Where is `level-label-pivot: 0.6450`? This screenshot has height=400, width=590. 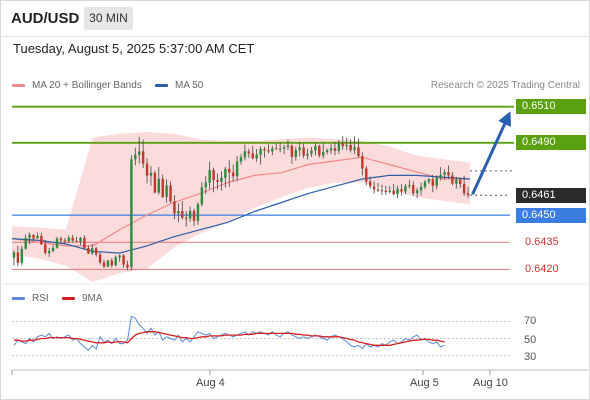
level-label-pivot: 0.6450 is located at coordinates (551, 215).